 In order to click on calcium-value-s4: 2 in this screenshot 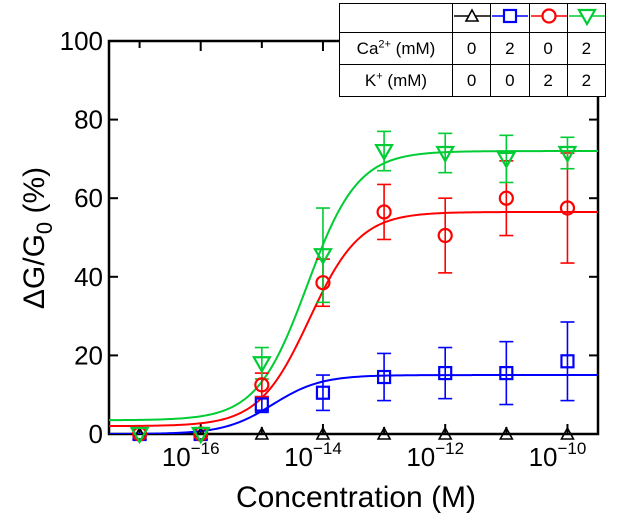, I will do `click(586, 48)`.